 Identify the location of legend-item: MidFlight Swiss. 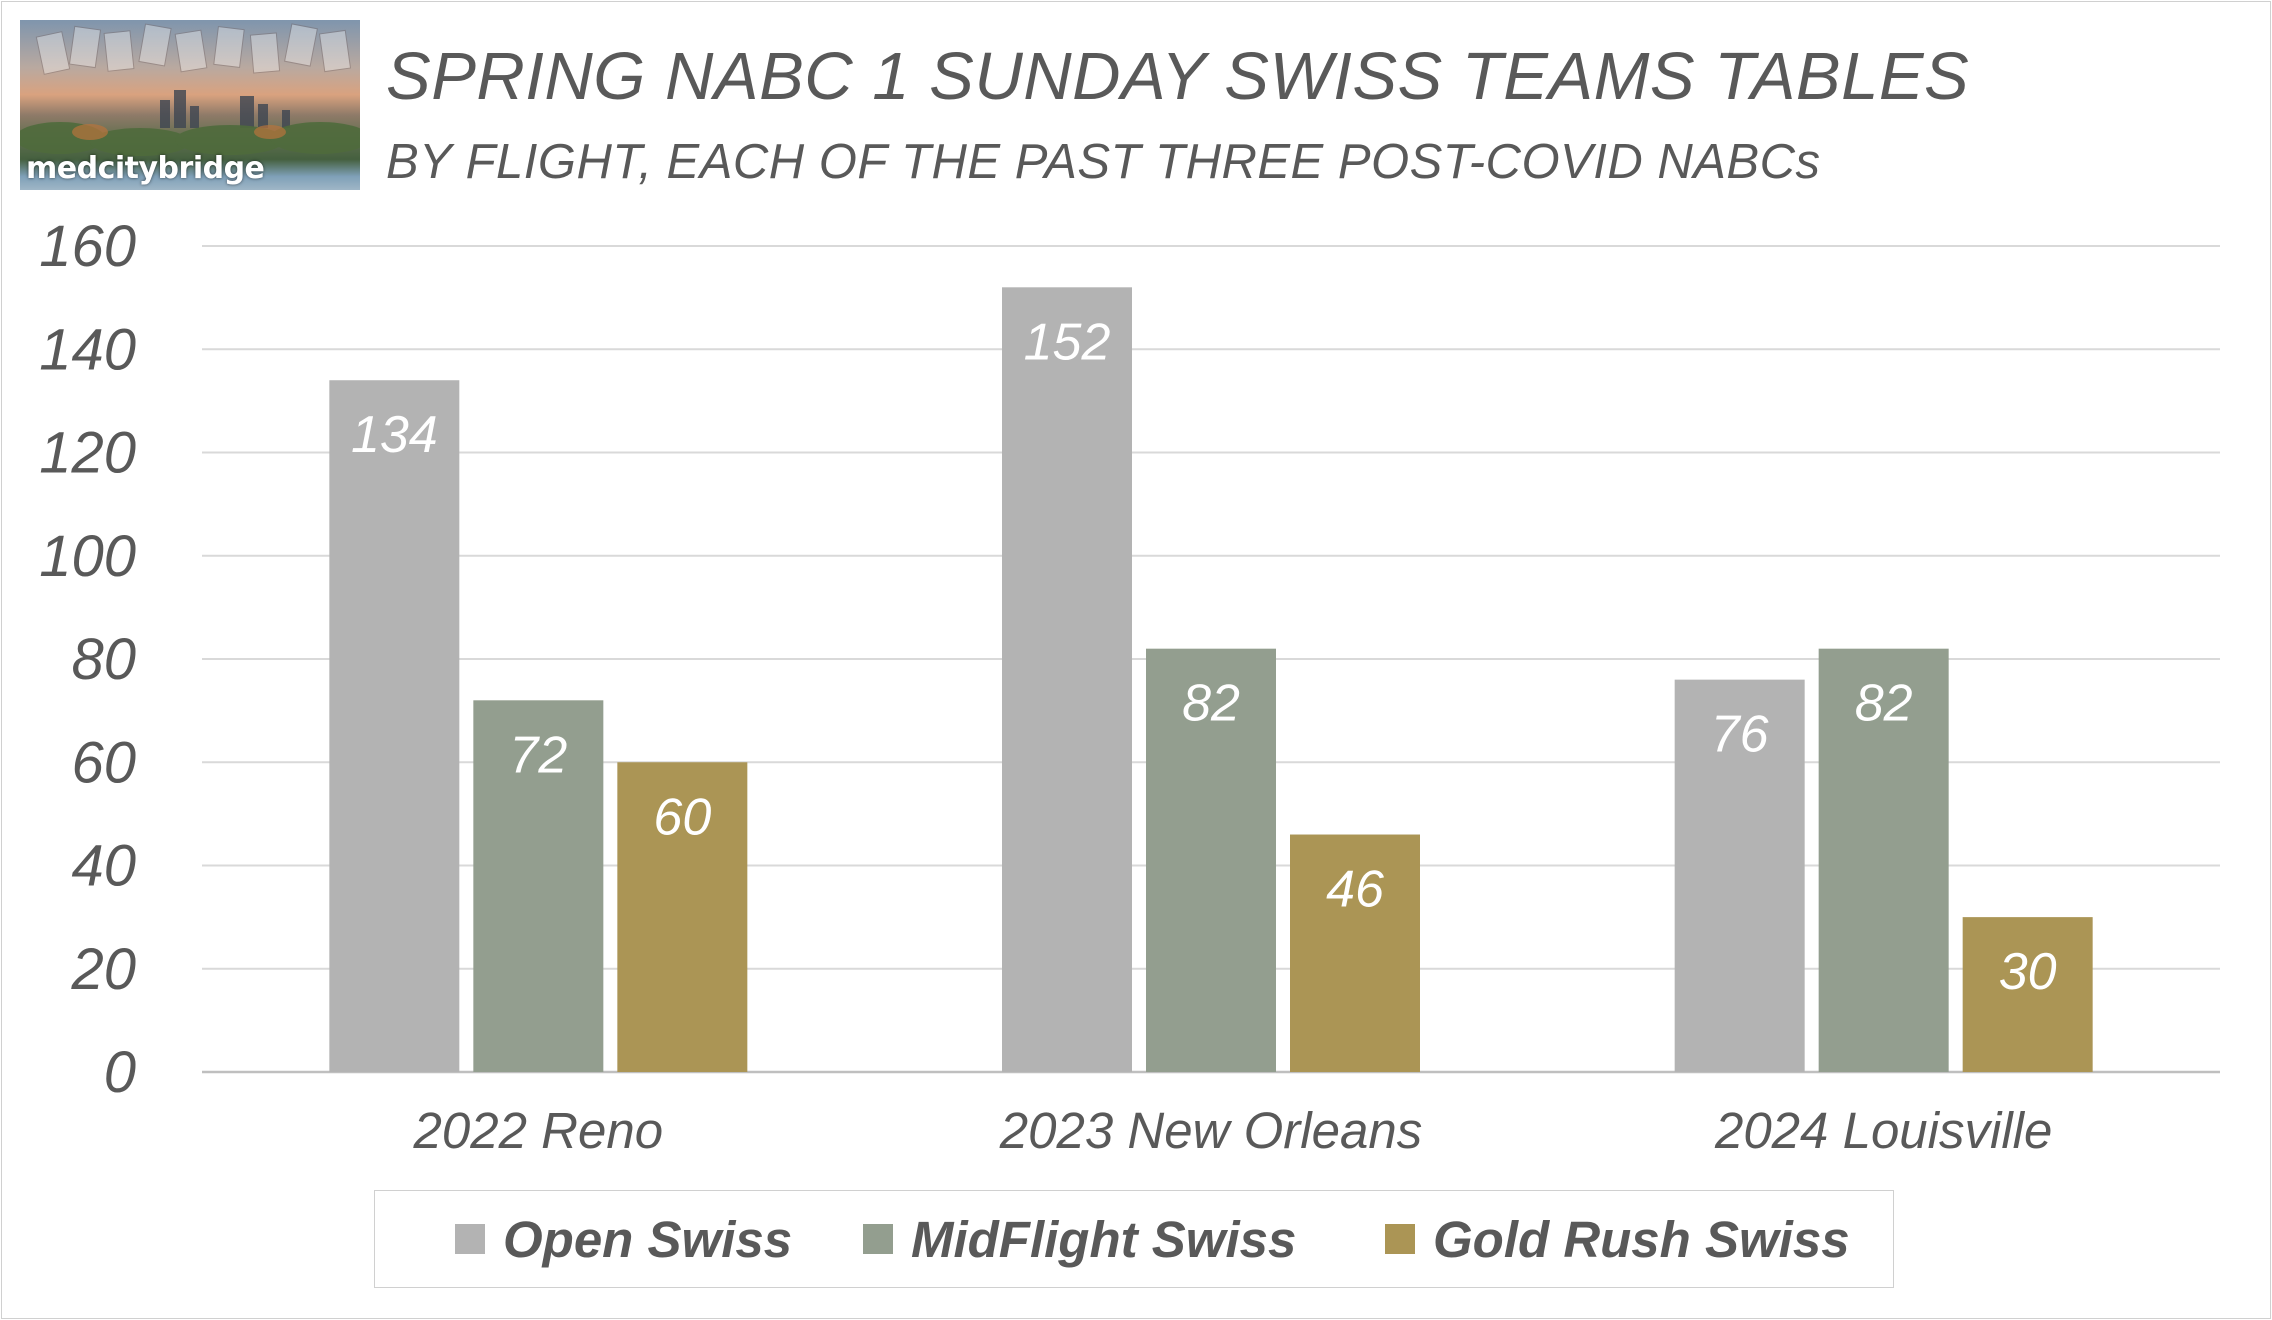
(1079, 1239).